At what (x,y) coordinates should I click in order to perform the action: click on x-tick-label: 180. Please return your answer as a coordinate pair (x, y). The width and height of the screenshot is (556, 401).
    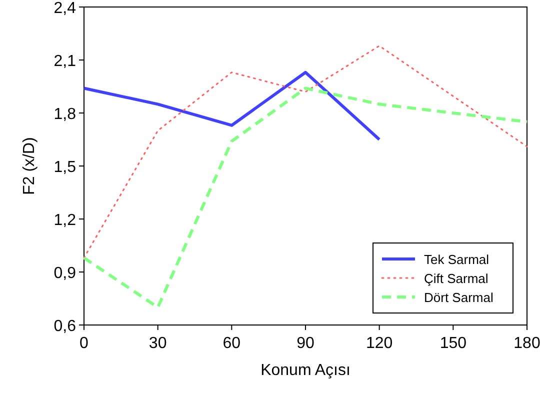
    Looking at the image, I should click on (527, 343).